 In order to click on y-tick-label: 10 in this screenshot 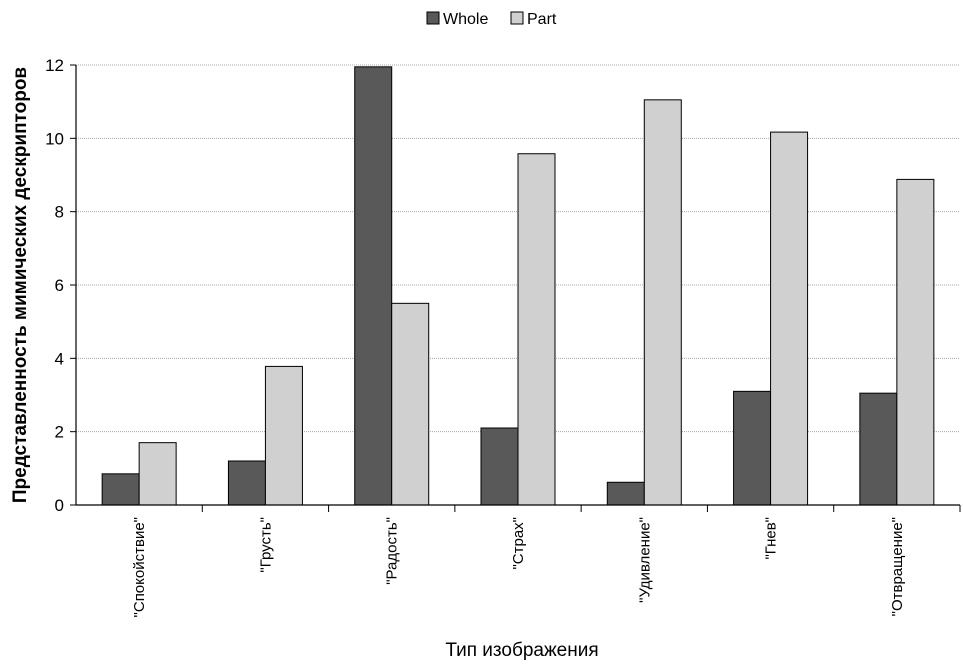, I will do `click(54, 138)`.